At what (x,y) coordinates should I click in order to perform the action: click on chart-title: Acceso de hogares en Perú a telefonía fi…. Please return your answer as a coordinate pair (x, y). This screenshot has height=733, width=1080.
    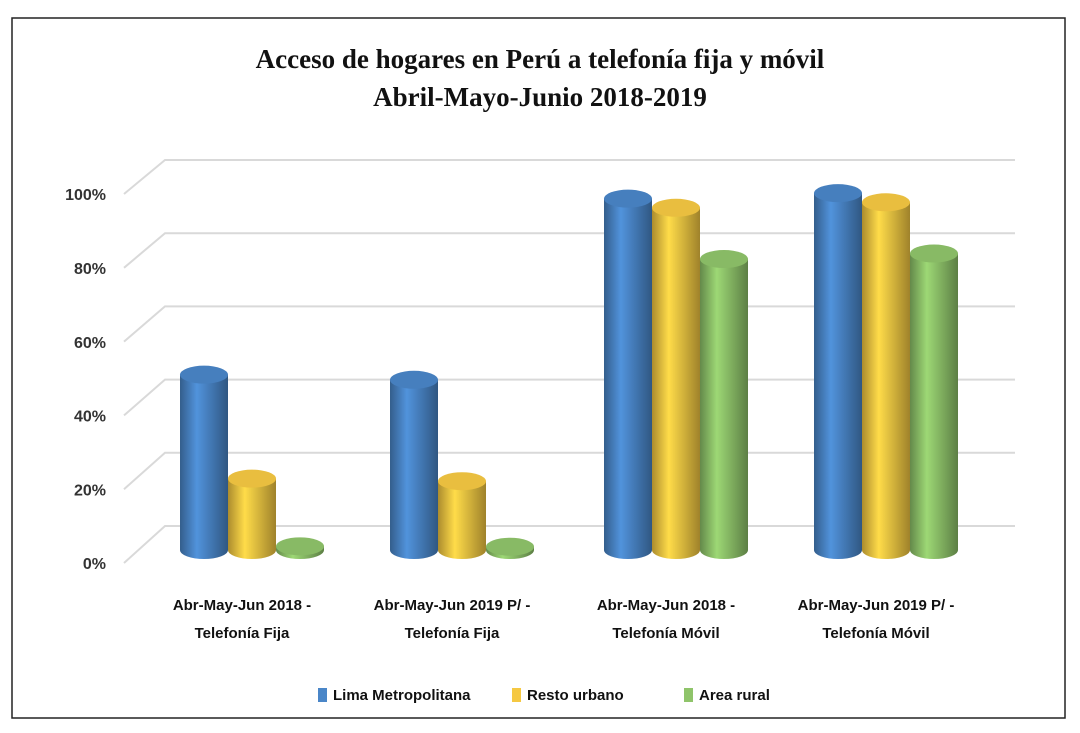
    Looking at the image, I should click on (540, 59).